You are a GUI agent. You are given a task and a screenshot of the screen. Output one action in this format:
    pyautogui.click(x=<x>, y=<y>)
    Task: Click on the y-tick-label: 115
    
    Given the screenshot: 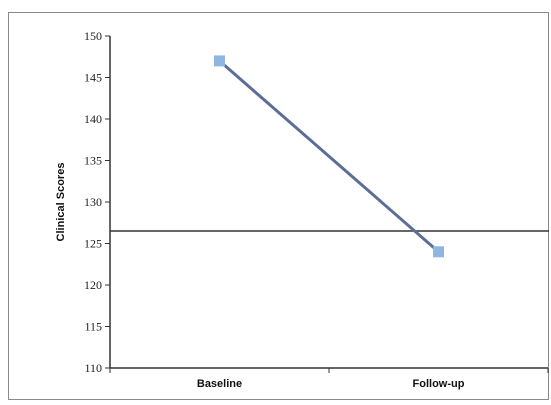 What is the action you would take?
    pyautogui.click(x=93, y=327)
    